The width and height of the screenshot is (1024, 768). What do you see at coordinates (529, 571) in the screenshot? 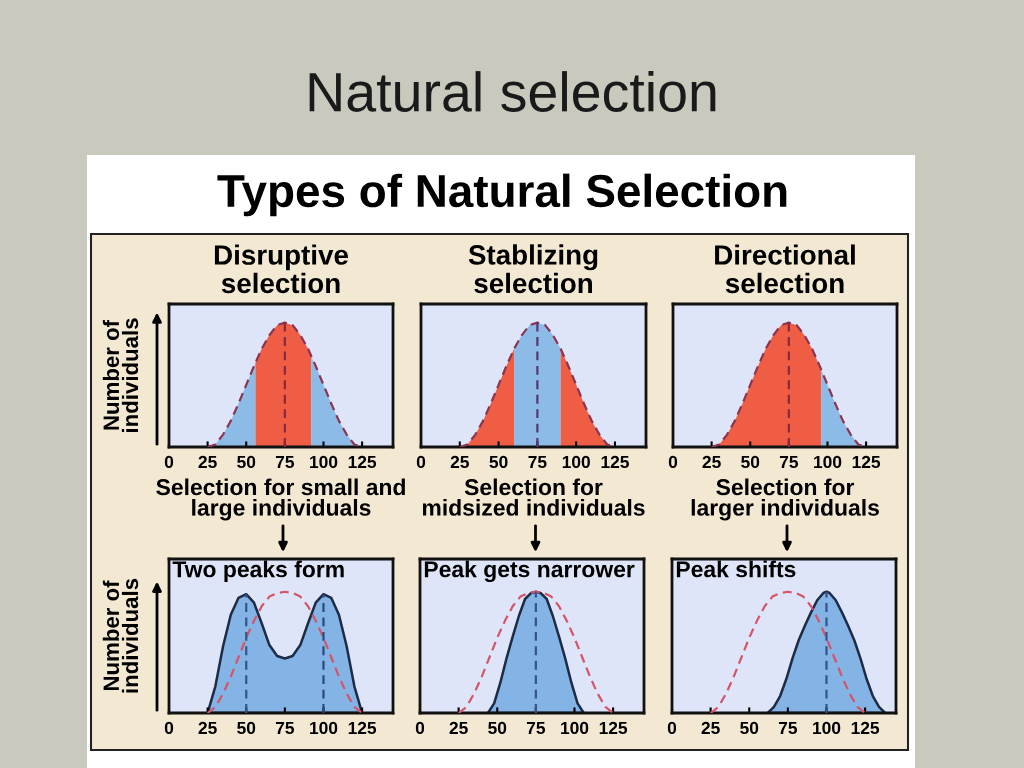
I see `text: Peak gets narrower` at bounding box center [529, 571].